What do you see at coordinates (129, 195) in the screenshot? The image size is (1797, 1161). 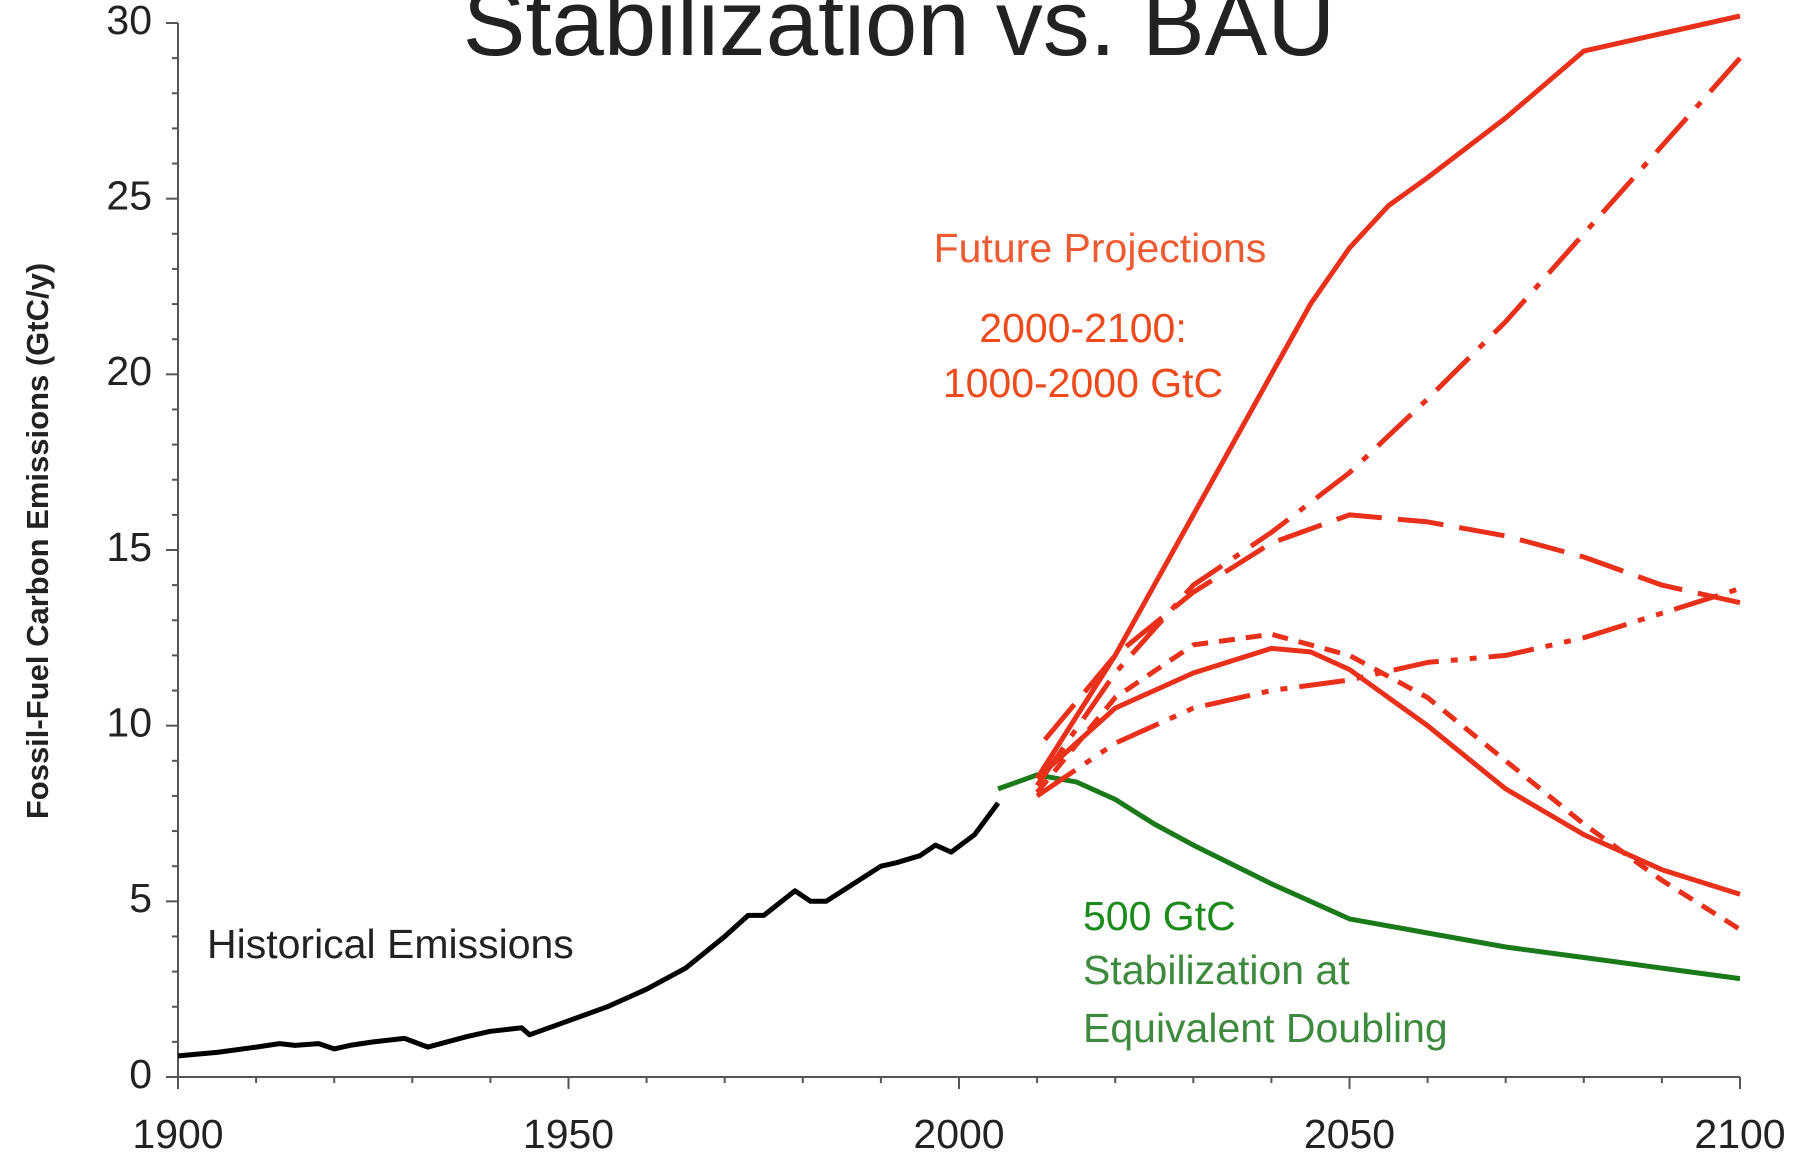 I see `y-tick-label: 25` at bounding box center [129, 195].